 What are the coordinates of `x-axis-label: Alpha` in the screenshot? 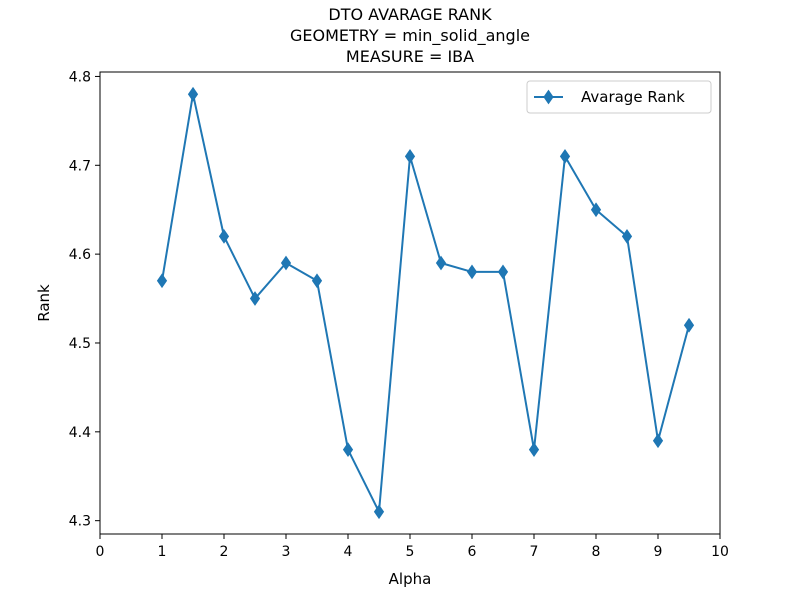 It's located at (410, 579).